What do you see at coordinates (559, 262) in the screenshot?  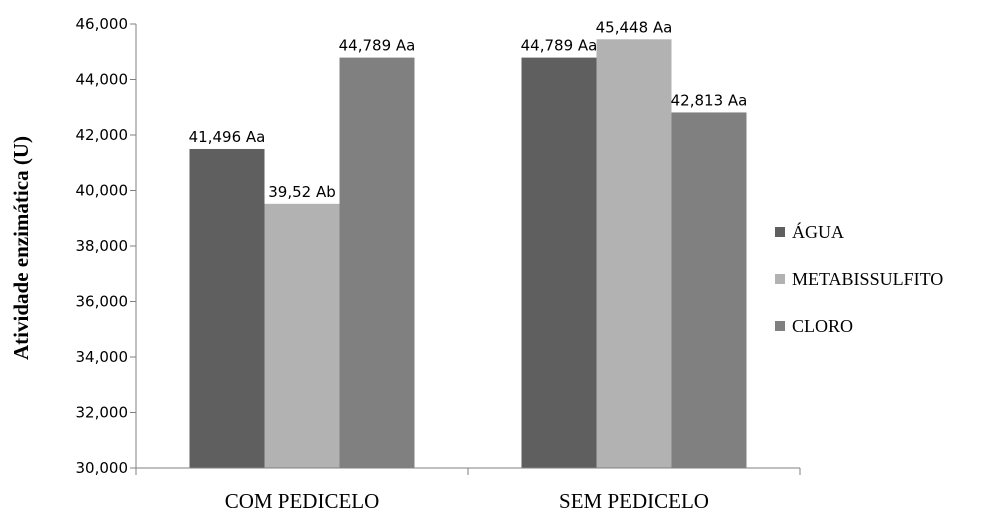 I see `bar--gua-2` at bounding box center [559, 262].